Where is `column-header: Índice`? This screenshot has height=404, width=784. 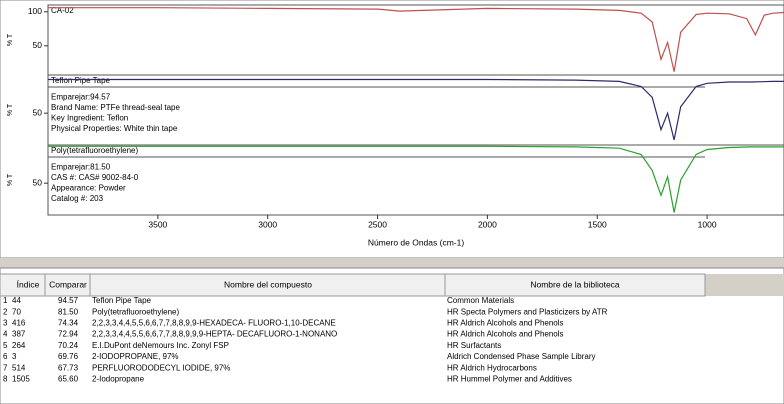
column-header: Índice is located at coordinates (28, 284).